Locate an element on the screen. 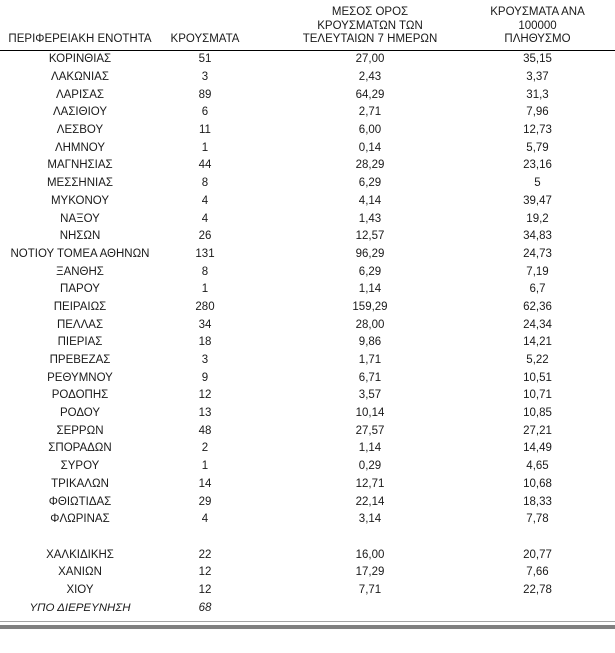 Image resolution: width=615 pixels, height=653 pixels. cell-per100k: 27,21 is located at coordinates (537, 430).